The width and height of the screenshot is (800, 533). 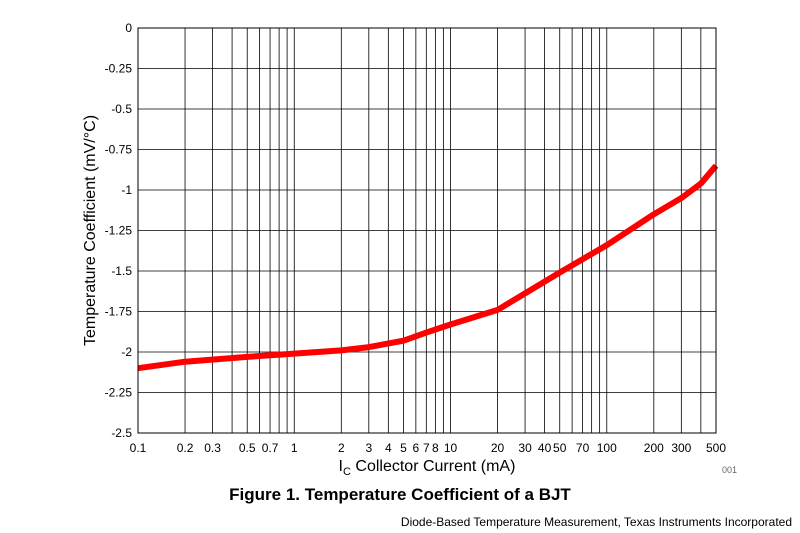 What do you see at coordinates (681, 448) in the screenshot?
I see `x-tick-label: 300` at bounding box center [681, 448].